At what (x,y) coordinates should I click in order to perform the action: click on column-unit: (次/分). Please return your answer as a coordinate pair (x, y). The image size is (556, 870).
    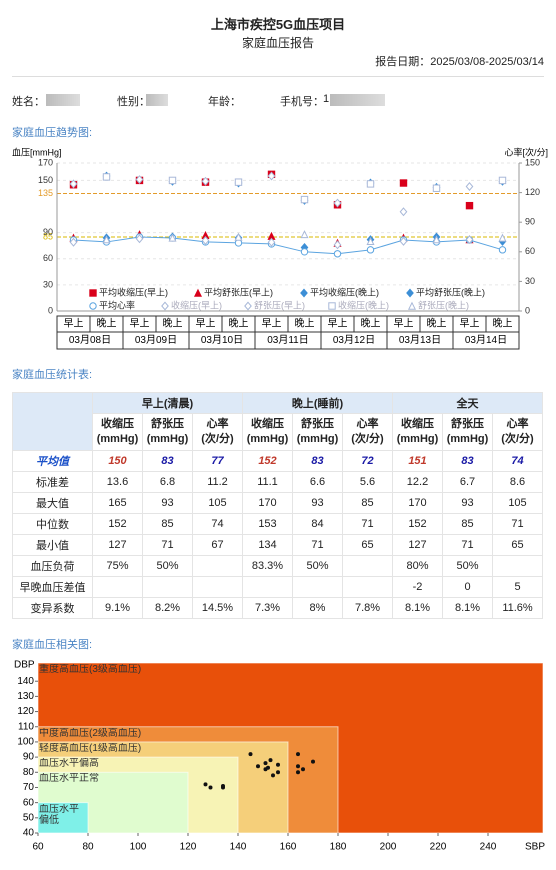
    Looking at the image, I should click on (517, 439).